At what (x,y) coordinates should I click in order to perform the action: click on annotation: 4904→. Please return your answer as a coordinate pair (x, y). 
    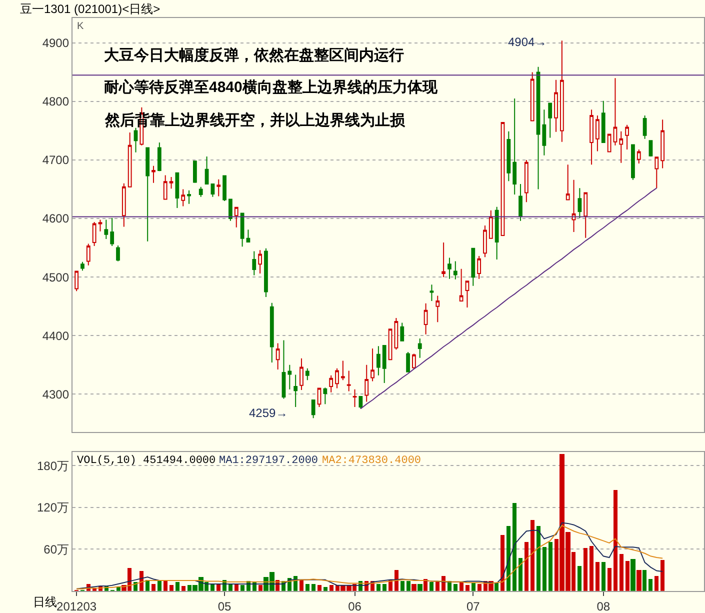
    Looking at the image, I should click on (527, 42).